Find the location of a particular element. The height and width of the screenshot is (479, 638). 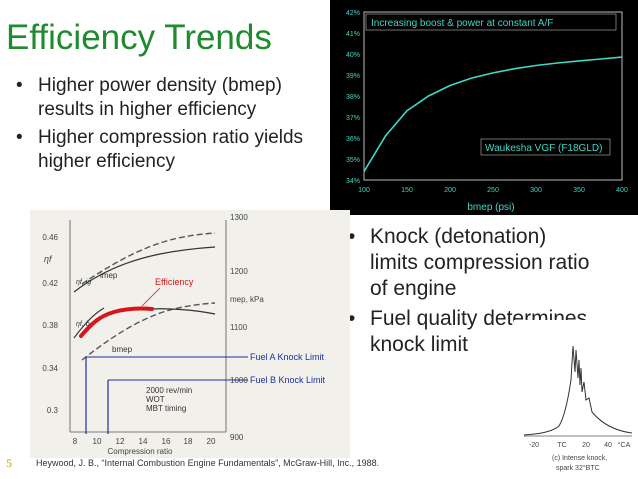

x-tick-14: 14 is located at coordinates (143, 441).